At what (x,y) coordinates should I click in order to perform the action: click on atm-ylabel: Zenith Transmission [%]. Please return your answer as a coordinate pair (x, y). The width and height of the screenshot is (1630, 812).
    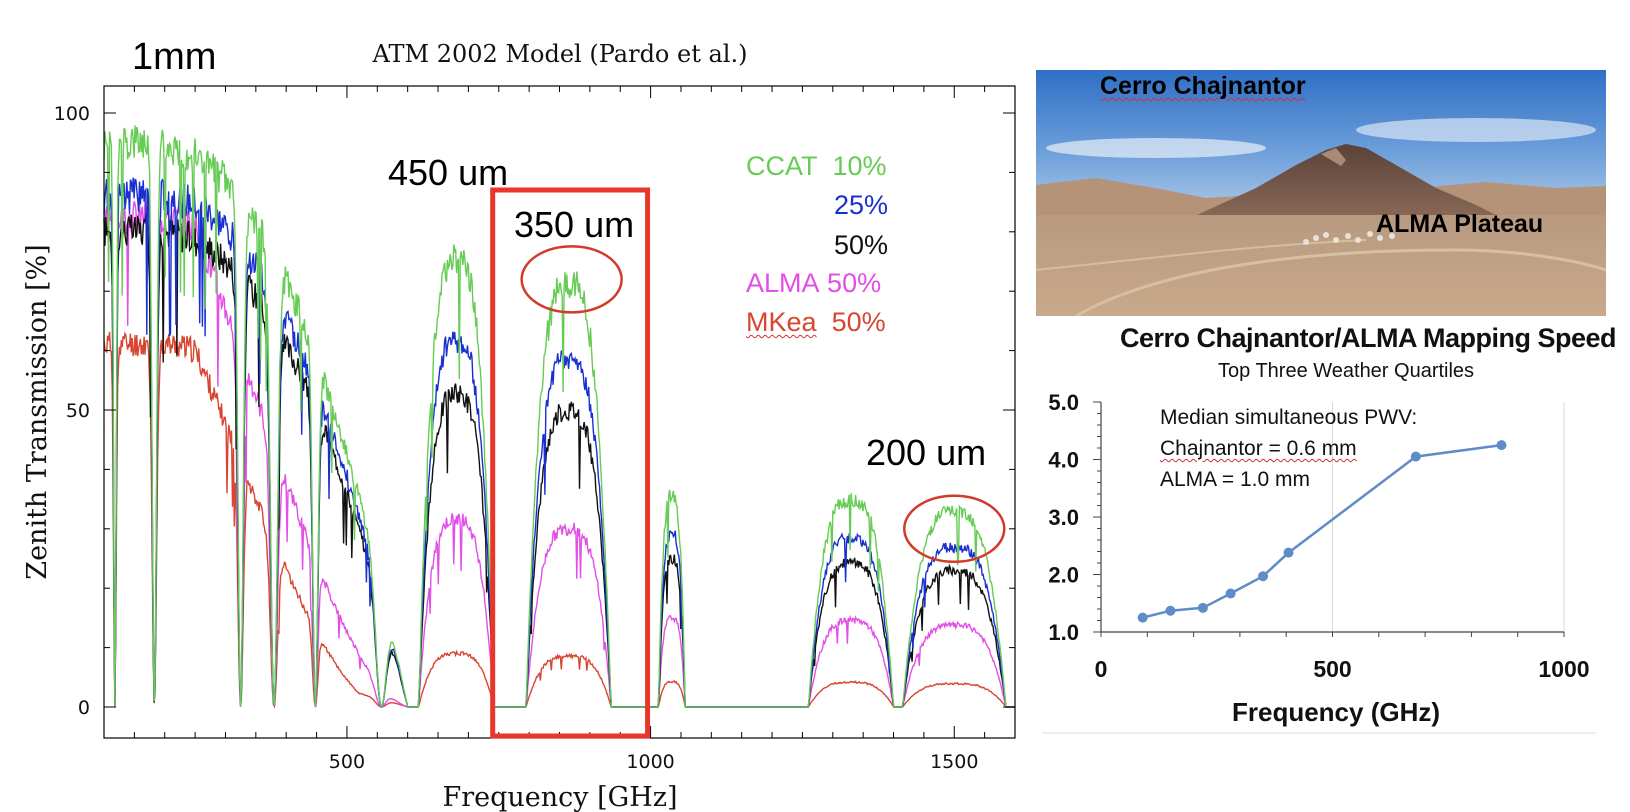
    Looking at the image, I should click on (37, 411).